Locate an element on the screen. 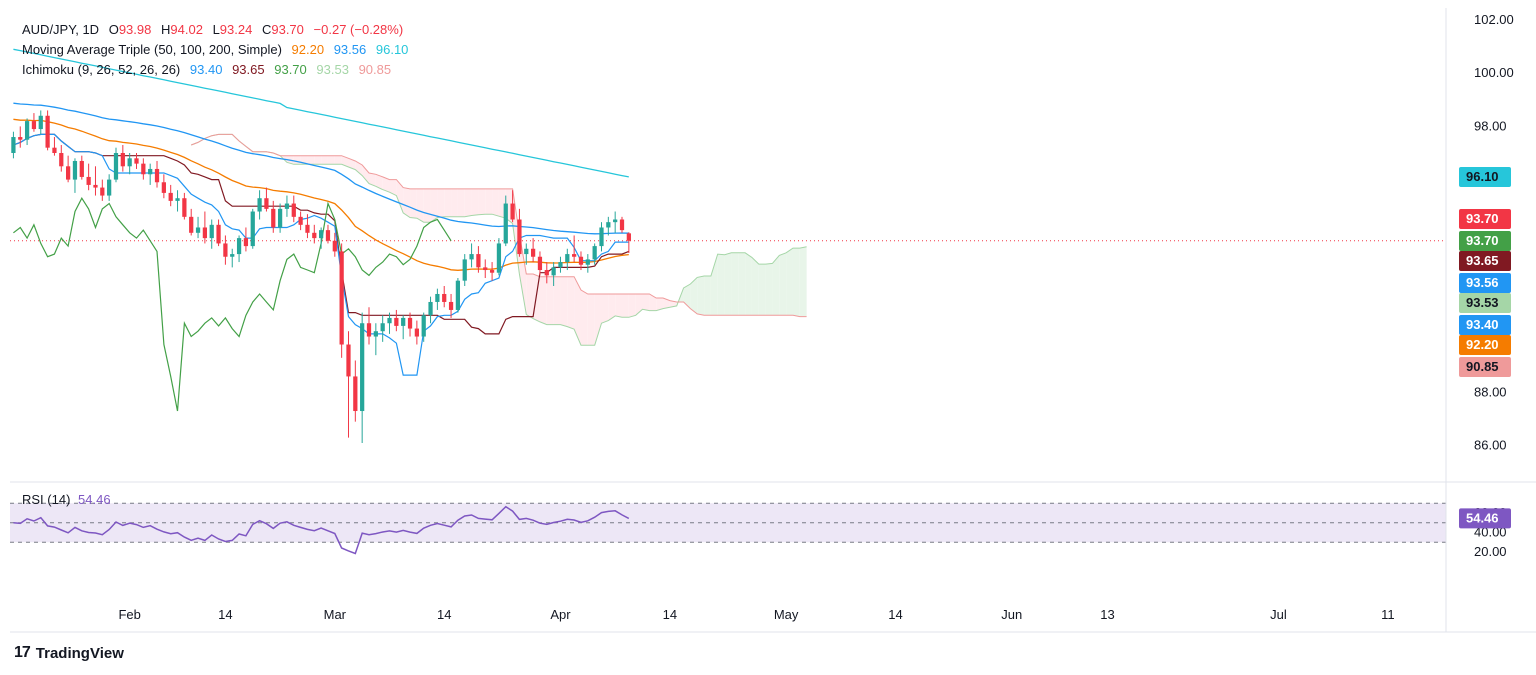 The image size is (1536, 675). rsi-label: RSI (14) is located at coordinates (46, 499).